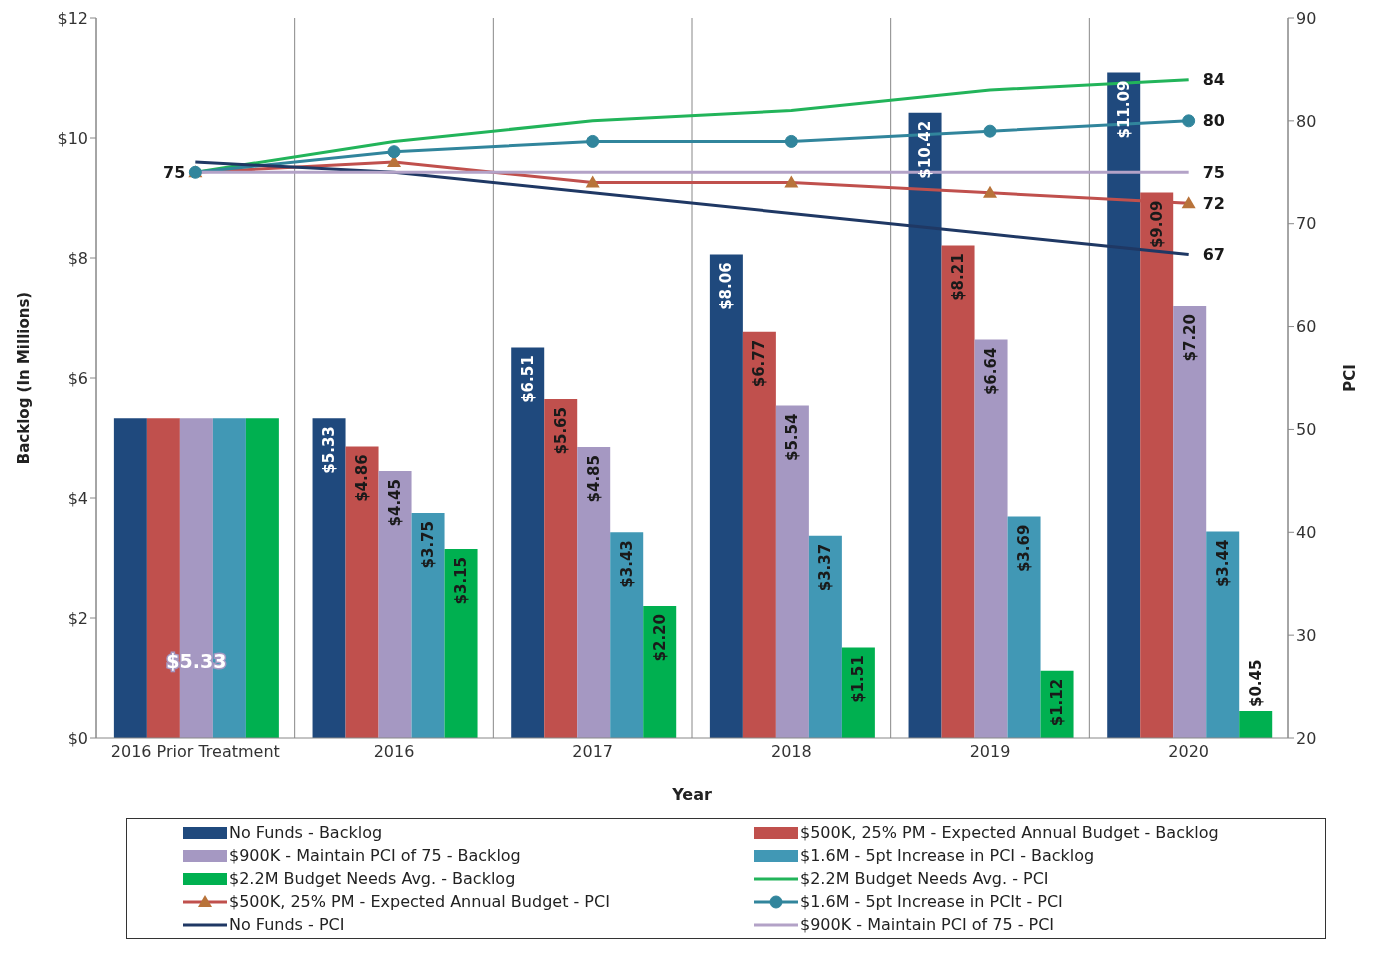  I want to click on data-label: $8.21, so click(958, 277).